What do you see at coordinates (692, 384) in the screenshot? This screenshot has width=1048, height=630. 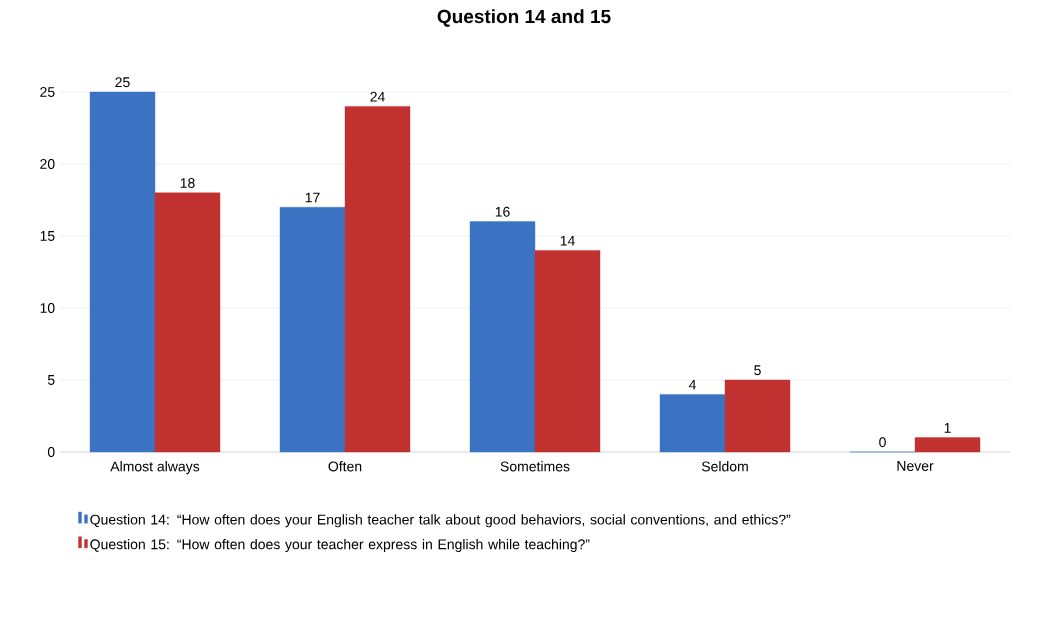 I see `data-label: 4` at bounding box center [692, 384].